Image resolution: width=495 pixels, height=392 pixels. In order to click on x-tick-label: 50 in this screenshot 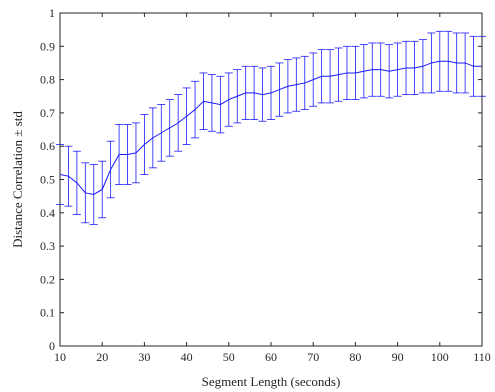, I will do `click(229, 357)`.